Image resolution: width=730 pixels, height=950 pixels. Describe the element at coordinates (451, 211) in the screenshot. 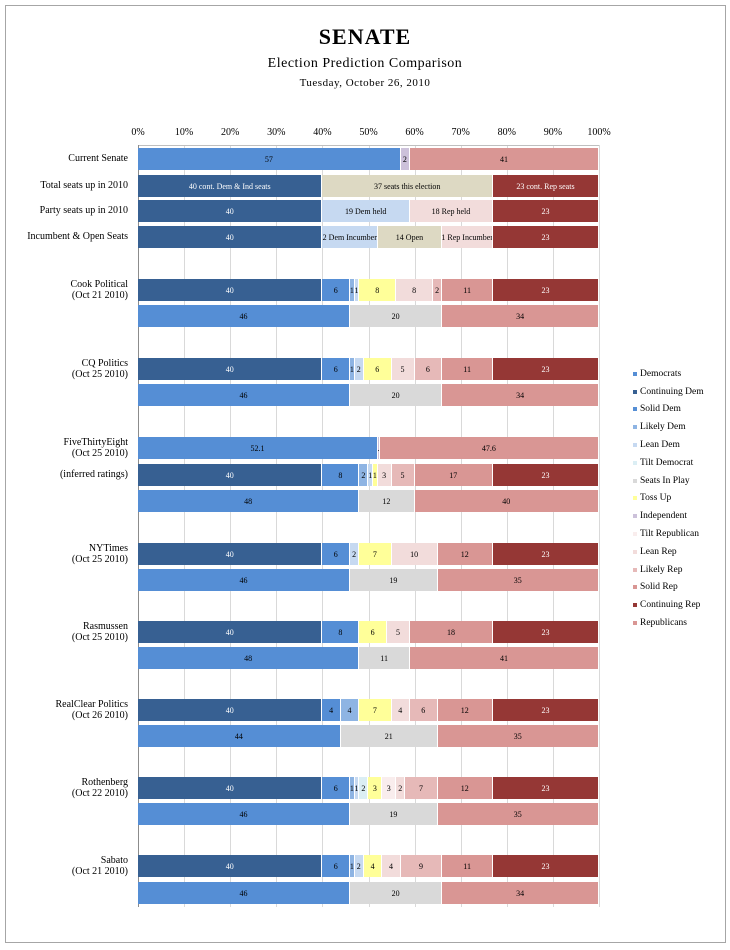

I see `bar-segment-lean-rep: 18 Rep held` at that location.